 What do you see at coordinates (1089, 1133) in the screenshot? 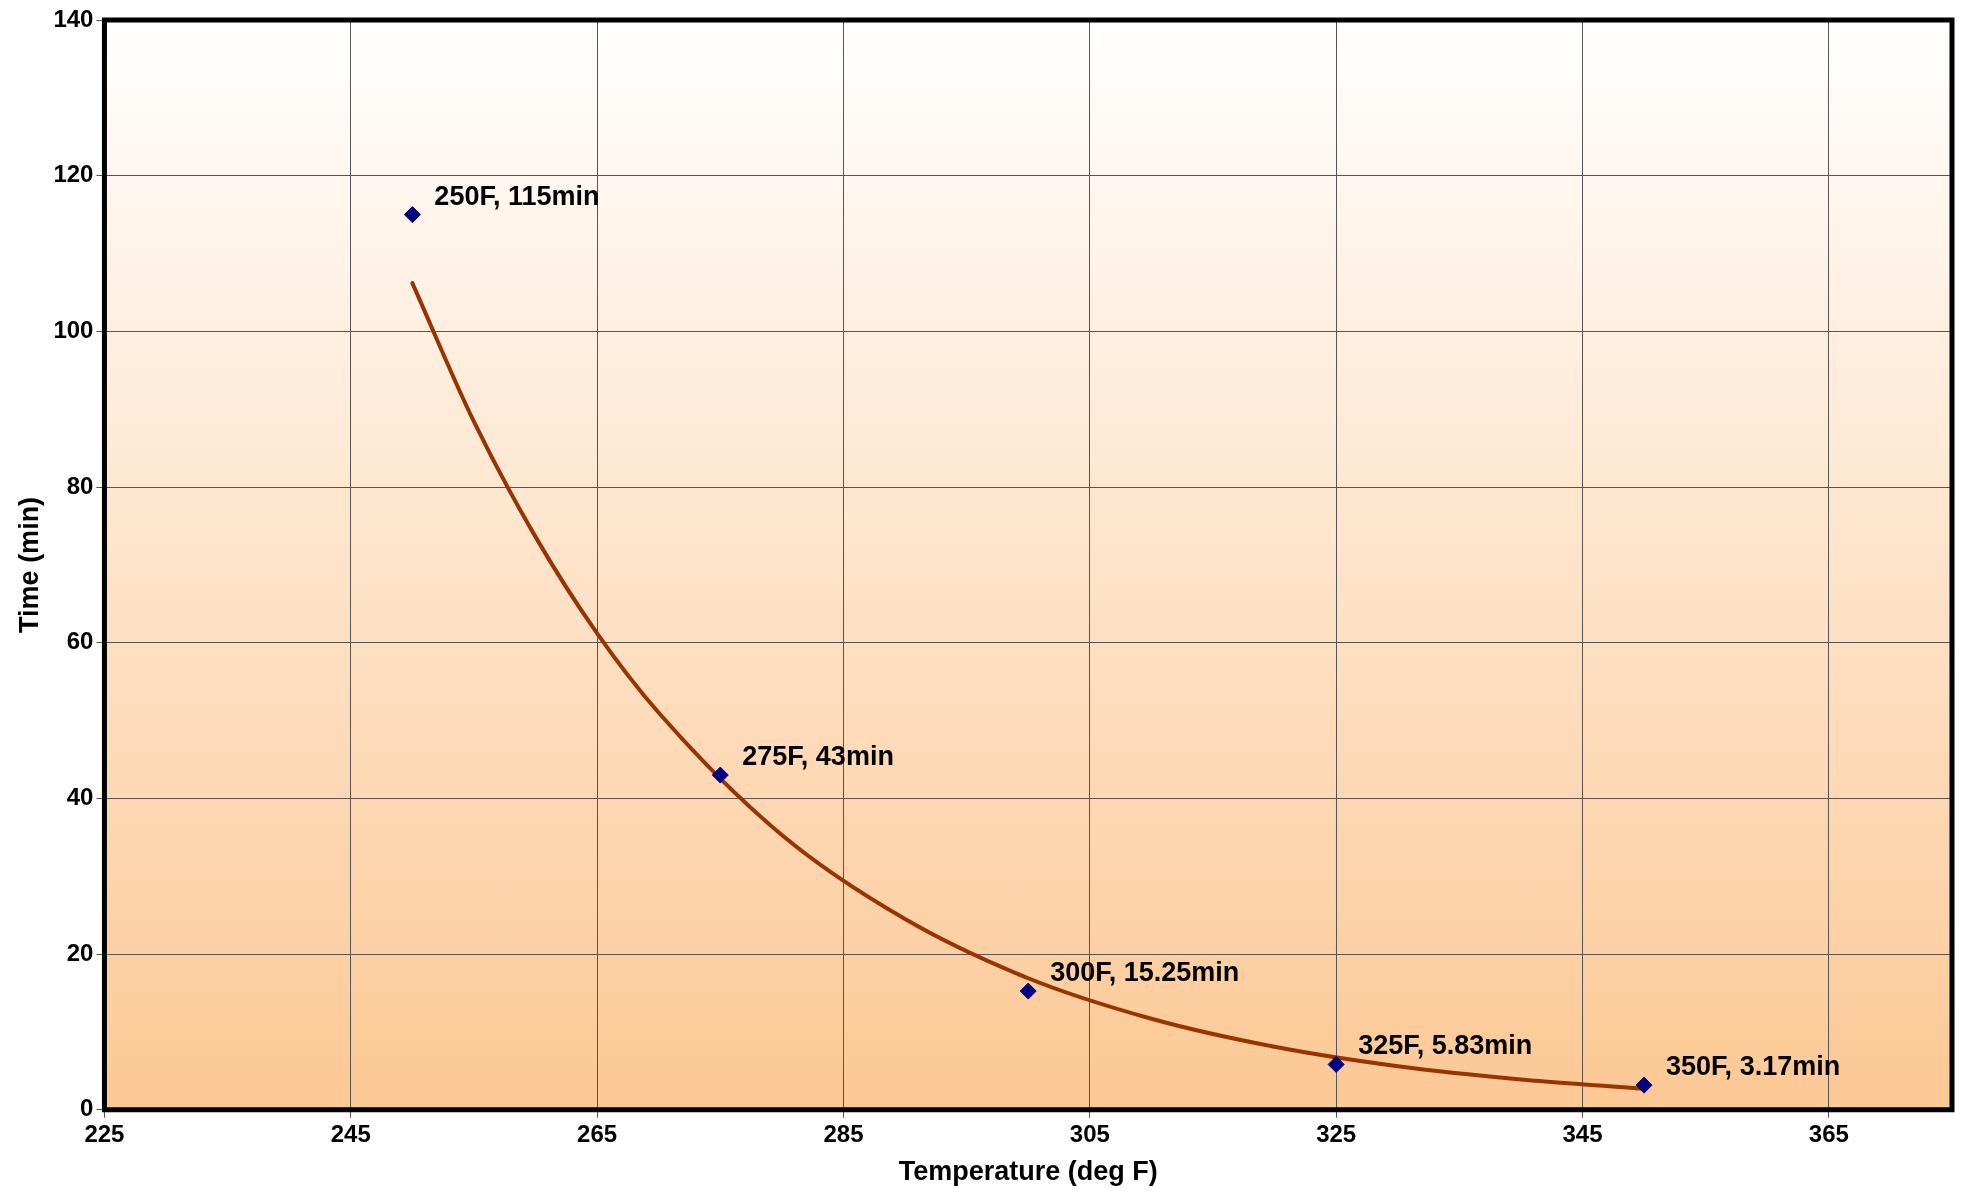
I see `x-tick-label: 305` at bounding box center [1089, 1133].